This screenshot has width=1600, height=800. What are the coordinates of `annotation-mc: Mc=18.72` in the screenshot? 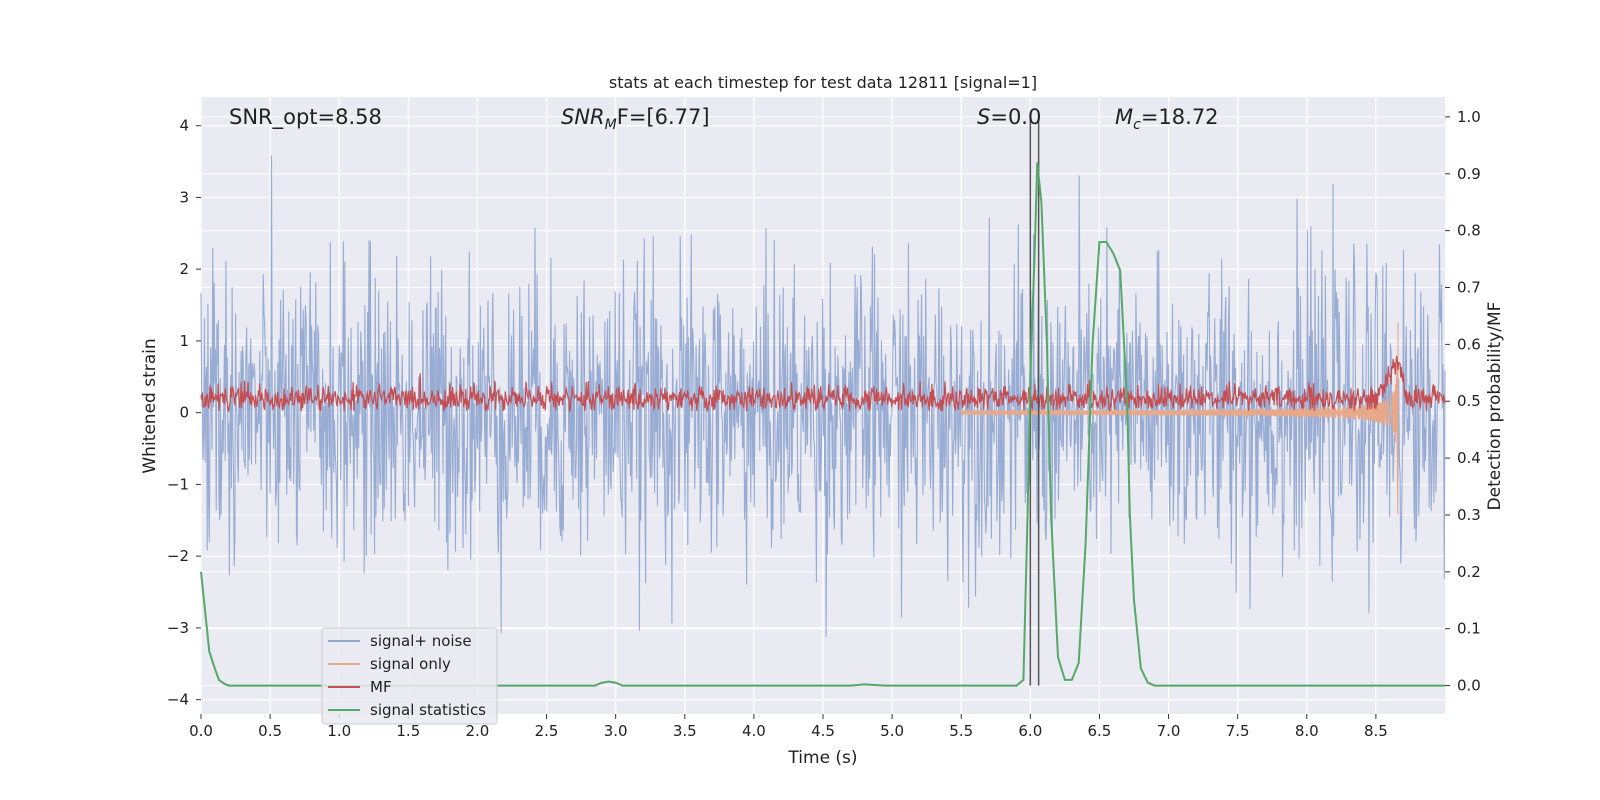 It's located at (1167, 119).